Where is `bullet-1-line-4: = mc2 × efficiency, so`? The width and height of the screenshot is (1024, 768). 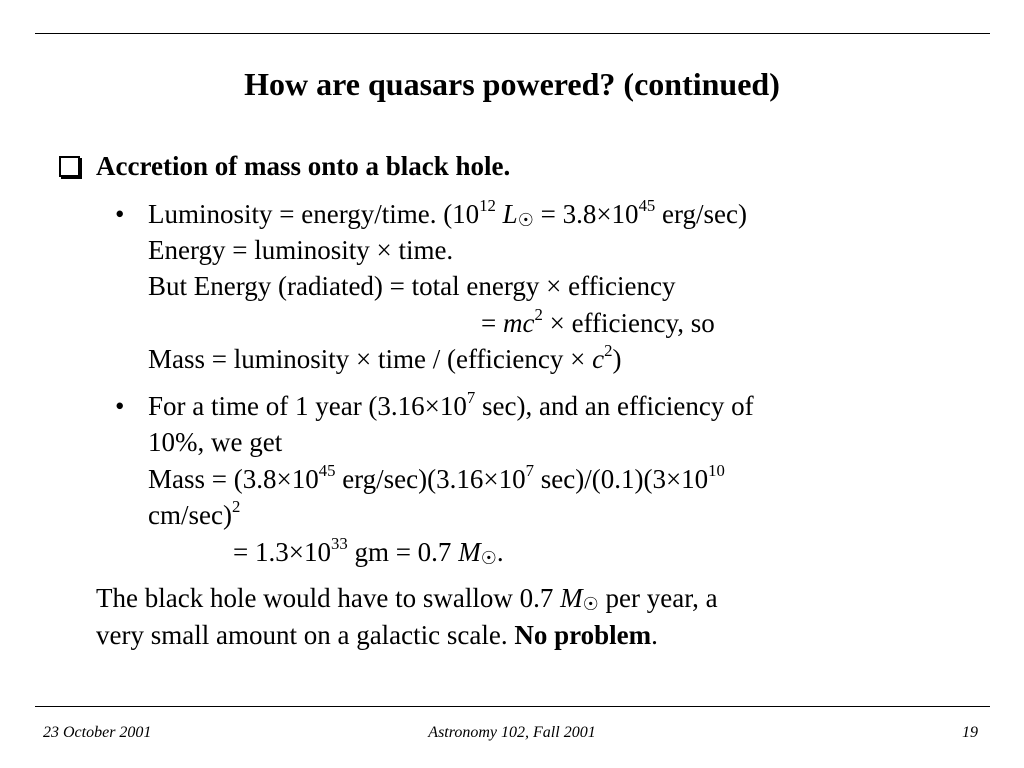 bullet-1-line-4: = mc2 × efficiency, so is located at coordinates (598, 321).